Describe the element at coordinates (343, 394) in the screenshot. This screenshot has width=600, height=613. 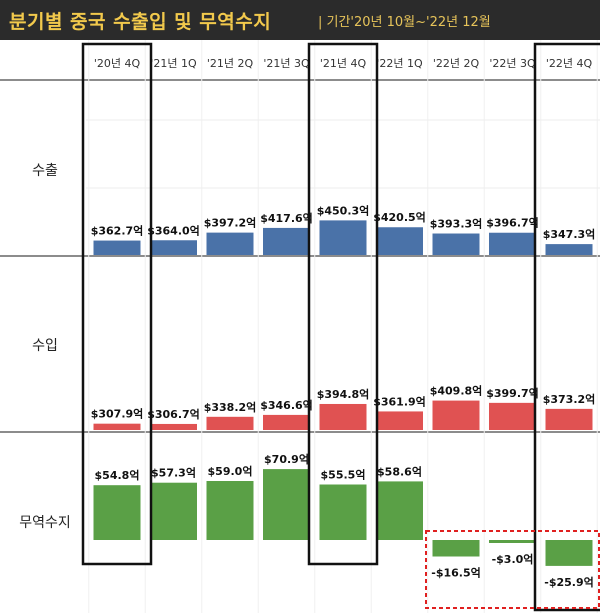
I see `data-label: $394.8억` at that location.